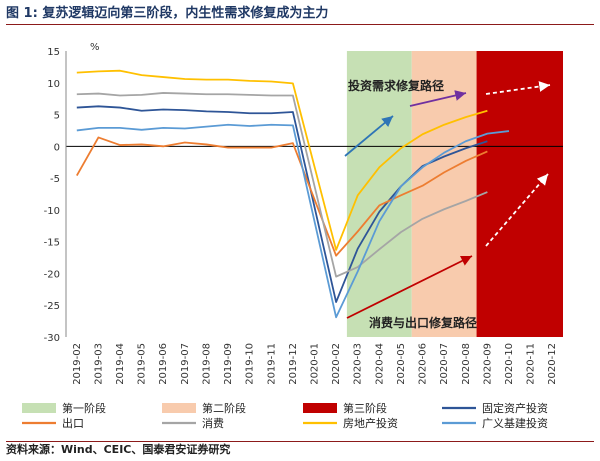  What do you see at coordinates (379, 364) in the screenshot?
I see `x-tick-label: 2020-04` at bounding box center [379, 364].